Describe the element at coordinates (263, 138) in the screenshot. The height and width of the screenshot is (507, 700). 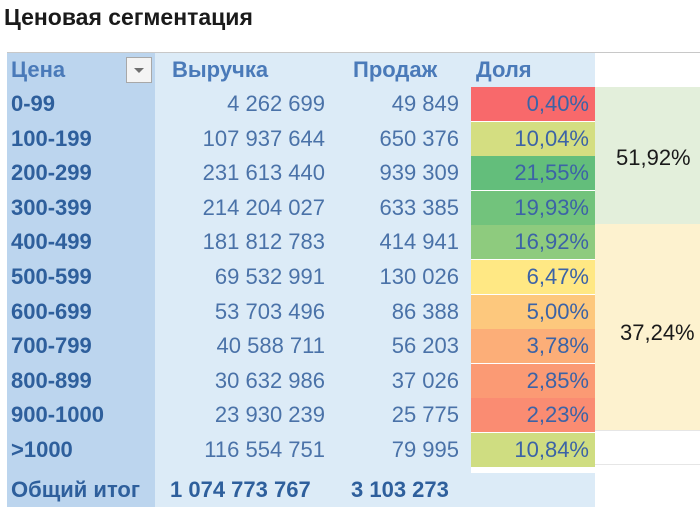
I see `row-revenue: 107 937 644` at that location.